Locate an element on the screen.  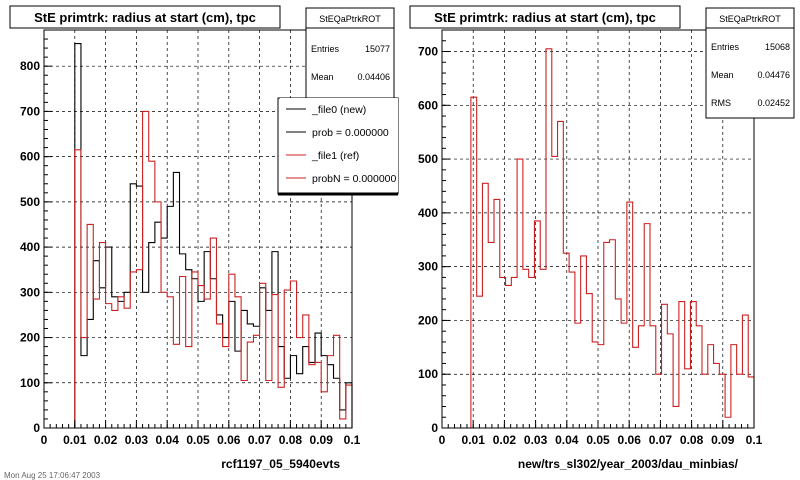
right-xtick-label: 0.02 is located at coordinates (505, 440).